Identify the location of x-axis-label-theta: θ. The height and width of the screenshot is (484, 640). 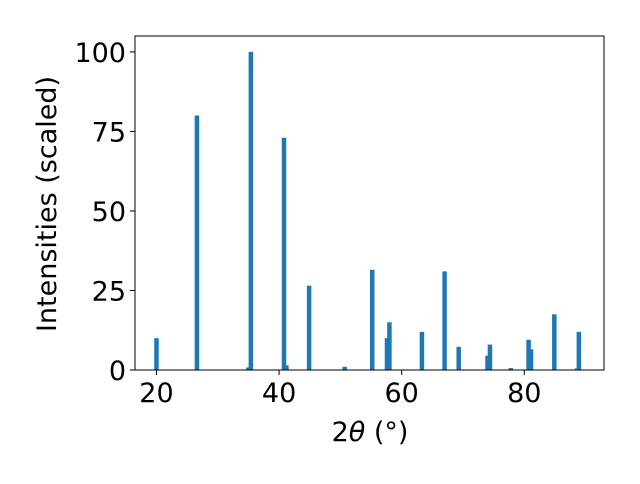
(357, 432).